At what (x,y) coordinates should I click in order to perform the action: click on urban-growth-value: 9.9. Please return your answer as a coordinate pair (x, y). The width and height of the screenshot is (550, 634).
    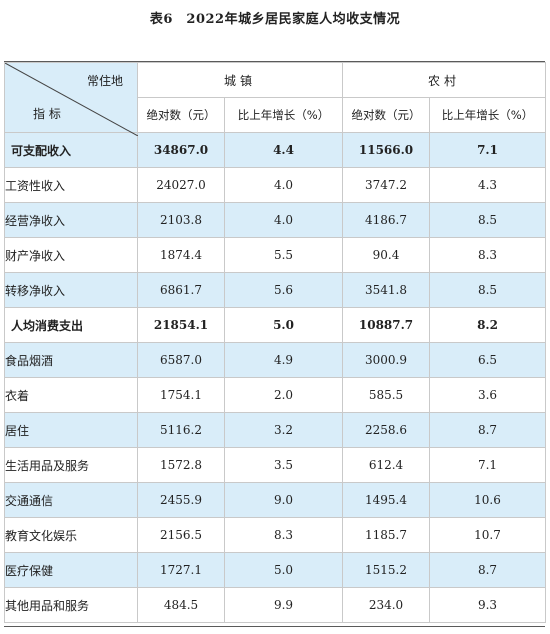
    Looking at the image, I should click on (283, 605).